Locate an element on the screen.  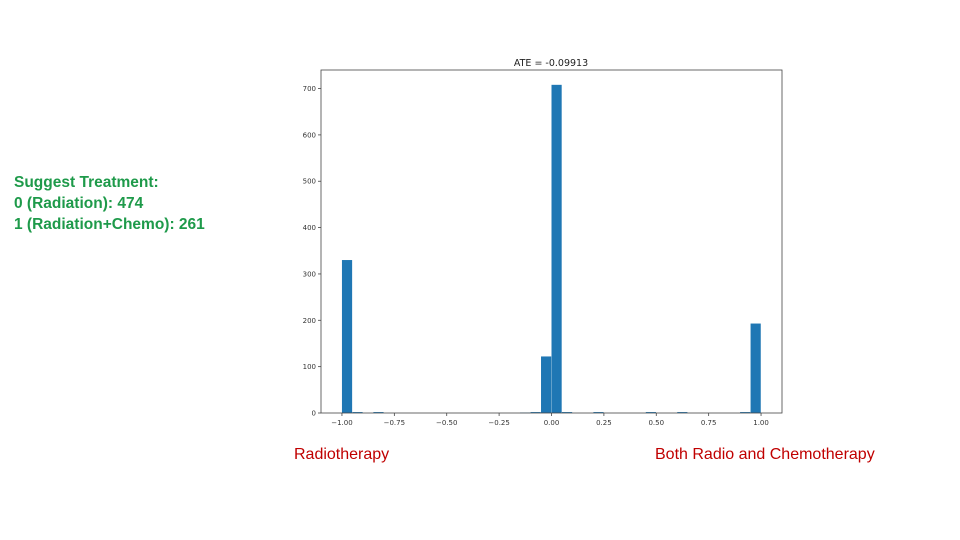
y-tick-label: 0 is located at coordinates (314, 414).